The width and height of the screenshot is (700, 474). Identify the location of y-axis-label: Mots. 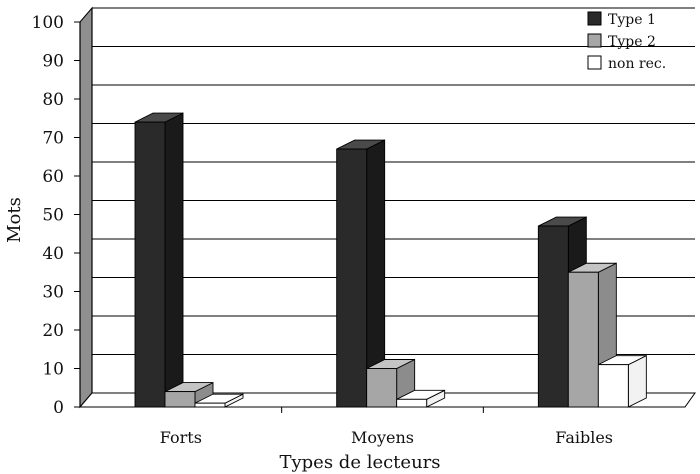
(14, 220).